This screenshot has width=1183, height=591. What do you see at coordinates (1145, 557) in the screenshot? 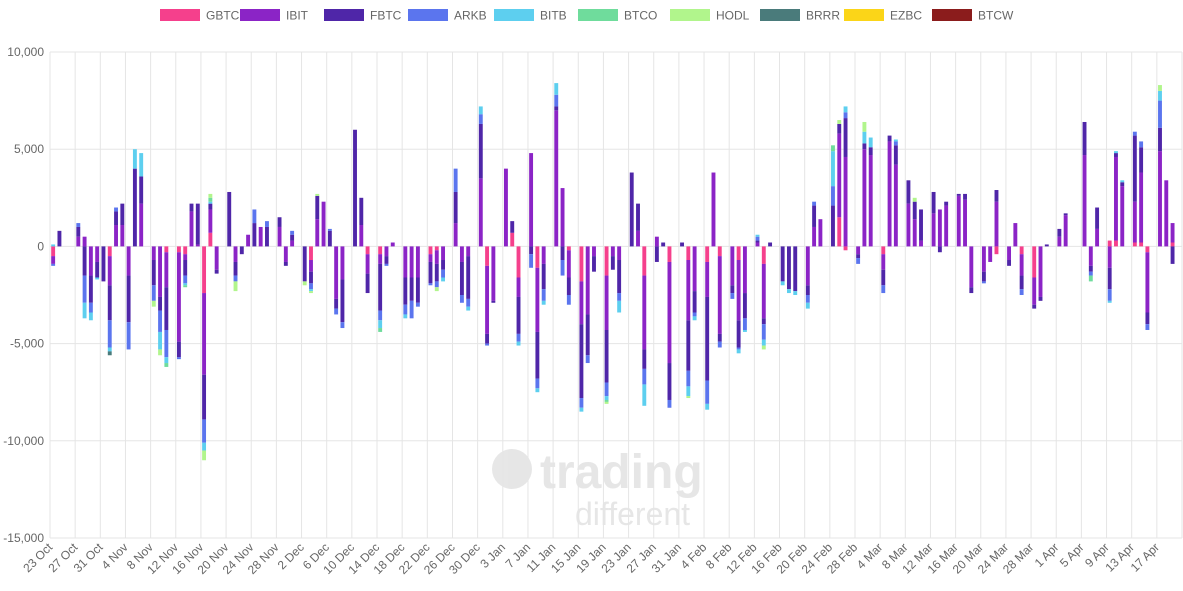
I see `x-tick-label: 17 Apr` at bounding box center [1145, 557].